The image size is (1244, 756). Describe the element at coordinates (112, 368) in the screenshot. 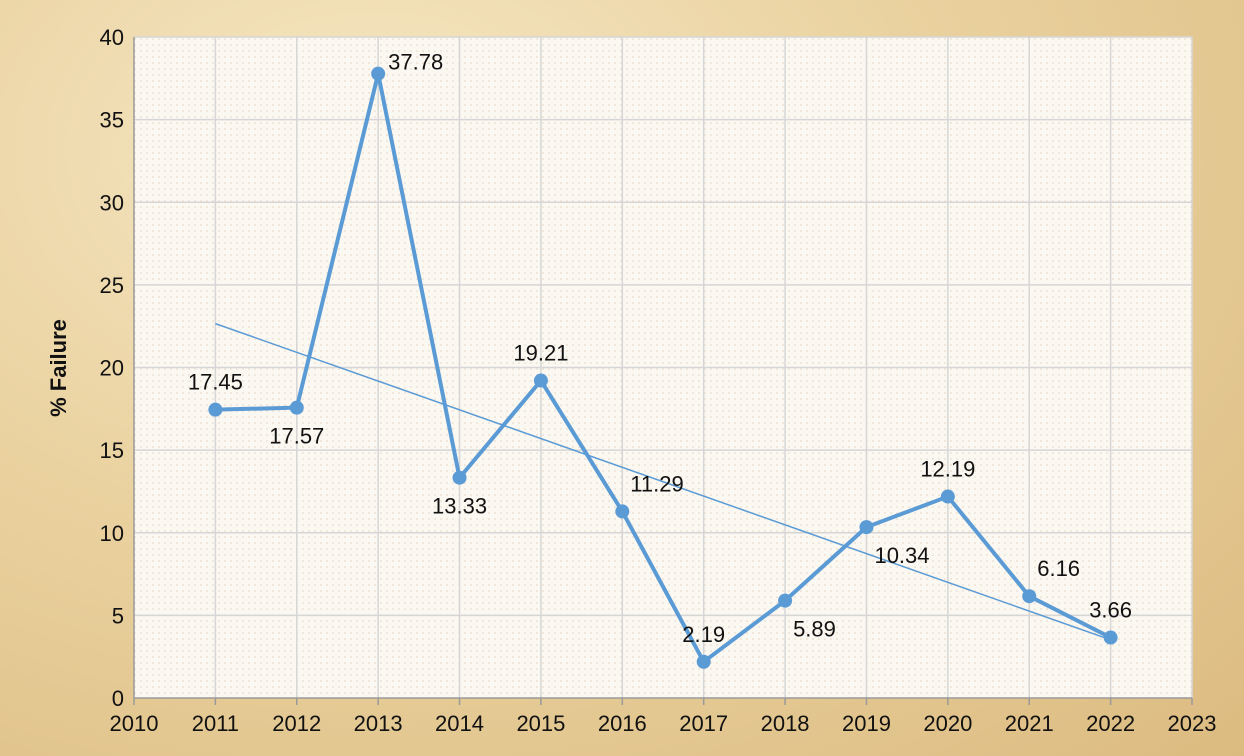

I see `y-tick-label: 20` at that location.